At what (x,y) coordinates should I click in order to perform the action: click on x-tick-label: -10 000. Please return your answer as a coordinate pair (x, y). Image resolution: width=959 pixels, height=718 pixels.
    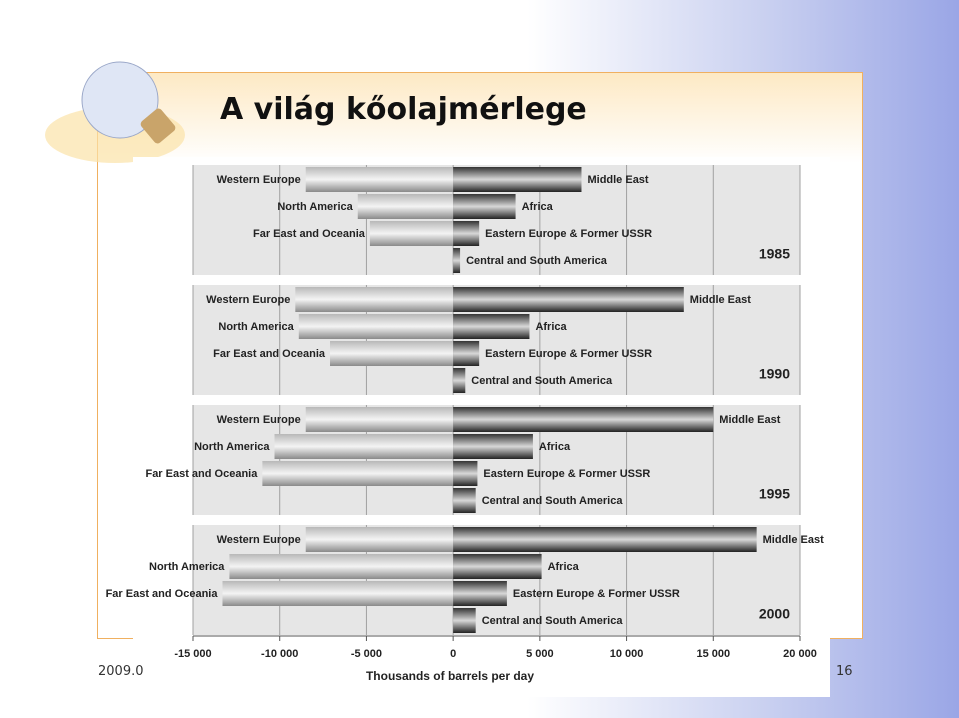
    Looking at the image, I should click on (279, 654).